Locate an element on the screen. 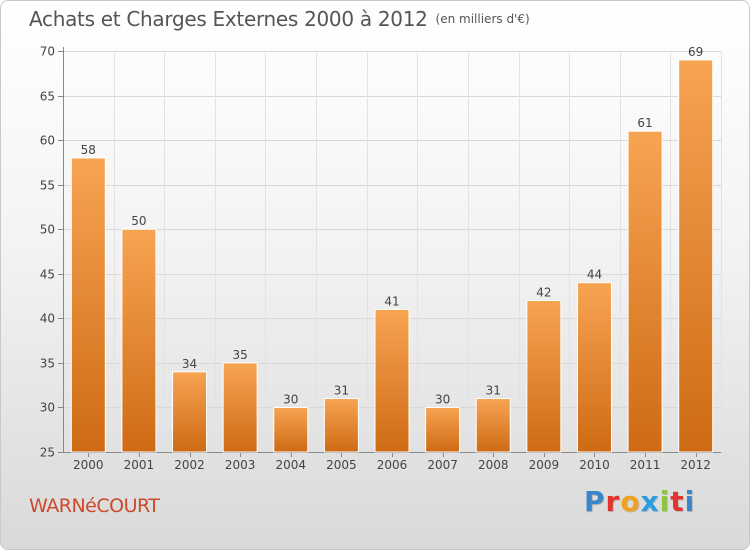 This screenshot has height=550, width=750. bar-2010 is located at coordinates (594, 367).